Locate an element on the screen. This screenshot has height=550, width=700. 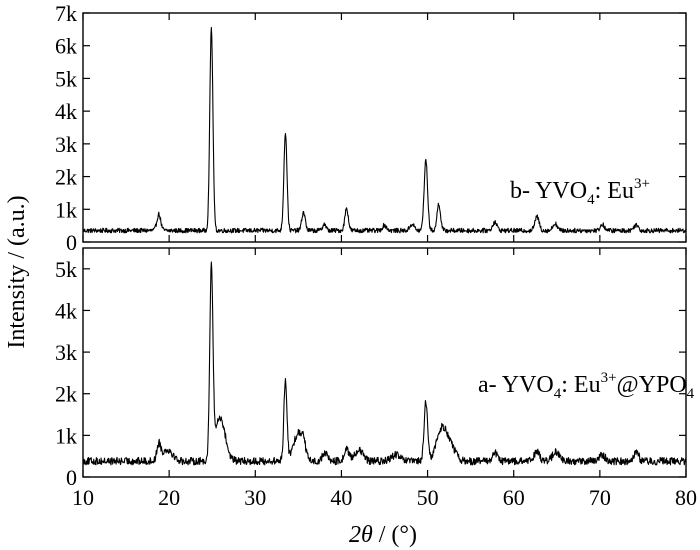
y-tick-label: 6k is located at coordinates (66, 46).